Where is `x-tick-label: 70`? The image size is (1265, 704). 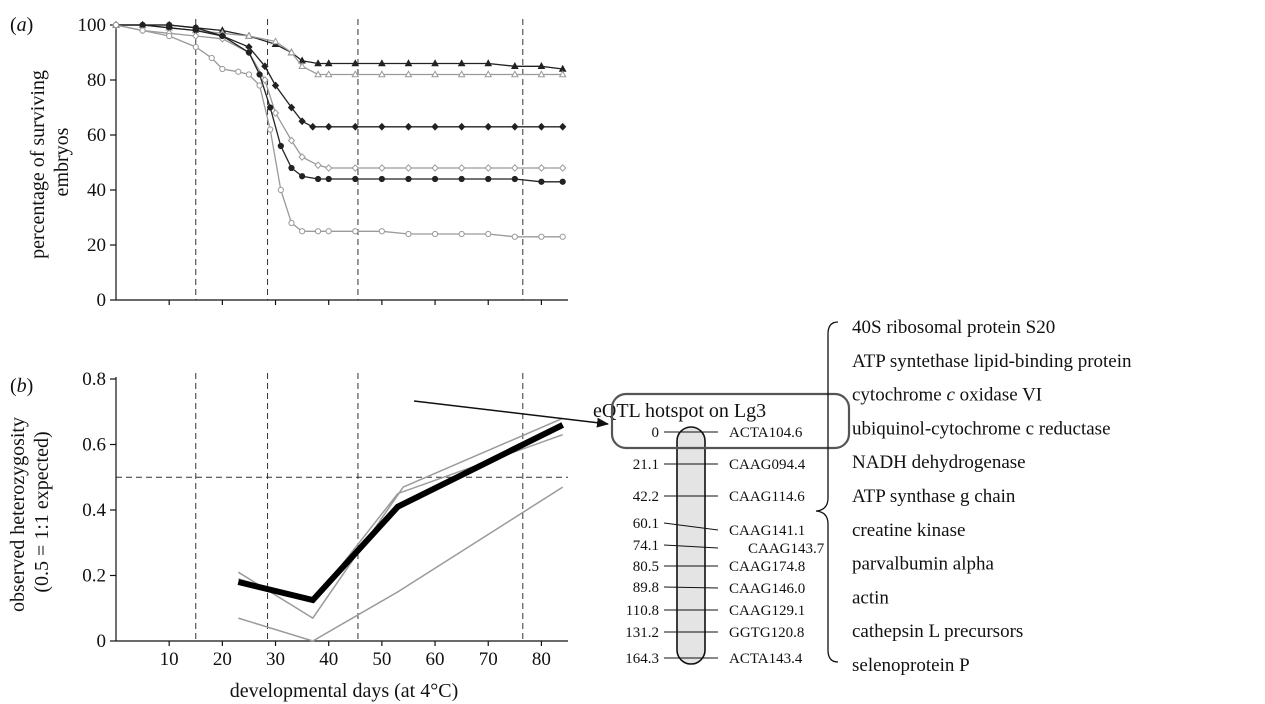
x-tick-label: 70 is located at coordinates (488, 659).